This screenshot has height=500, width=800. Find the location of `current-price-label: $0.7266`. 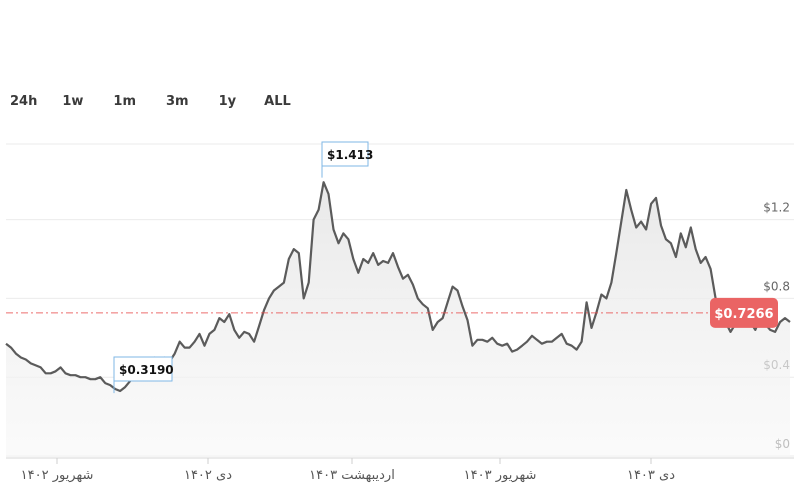

current-price-label: $0.7266 is located at coordinates (743, 314).